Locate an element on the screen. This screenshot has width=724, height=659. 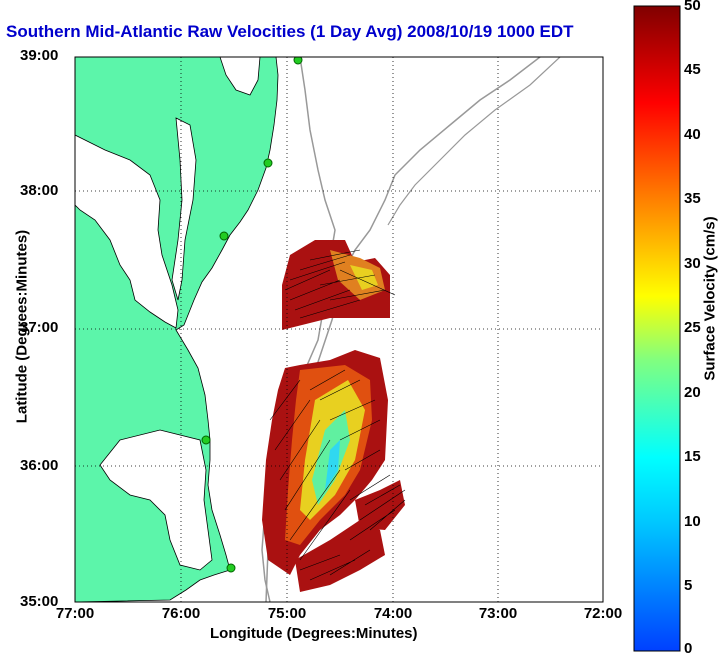
y-axis-label: Latitude (Degrees:Minutes) is located at coordinates (22, 326).